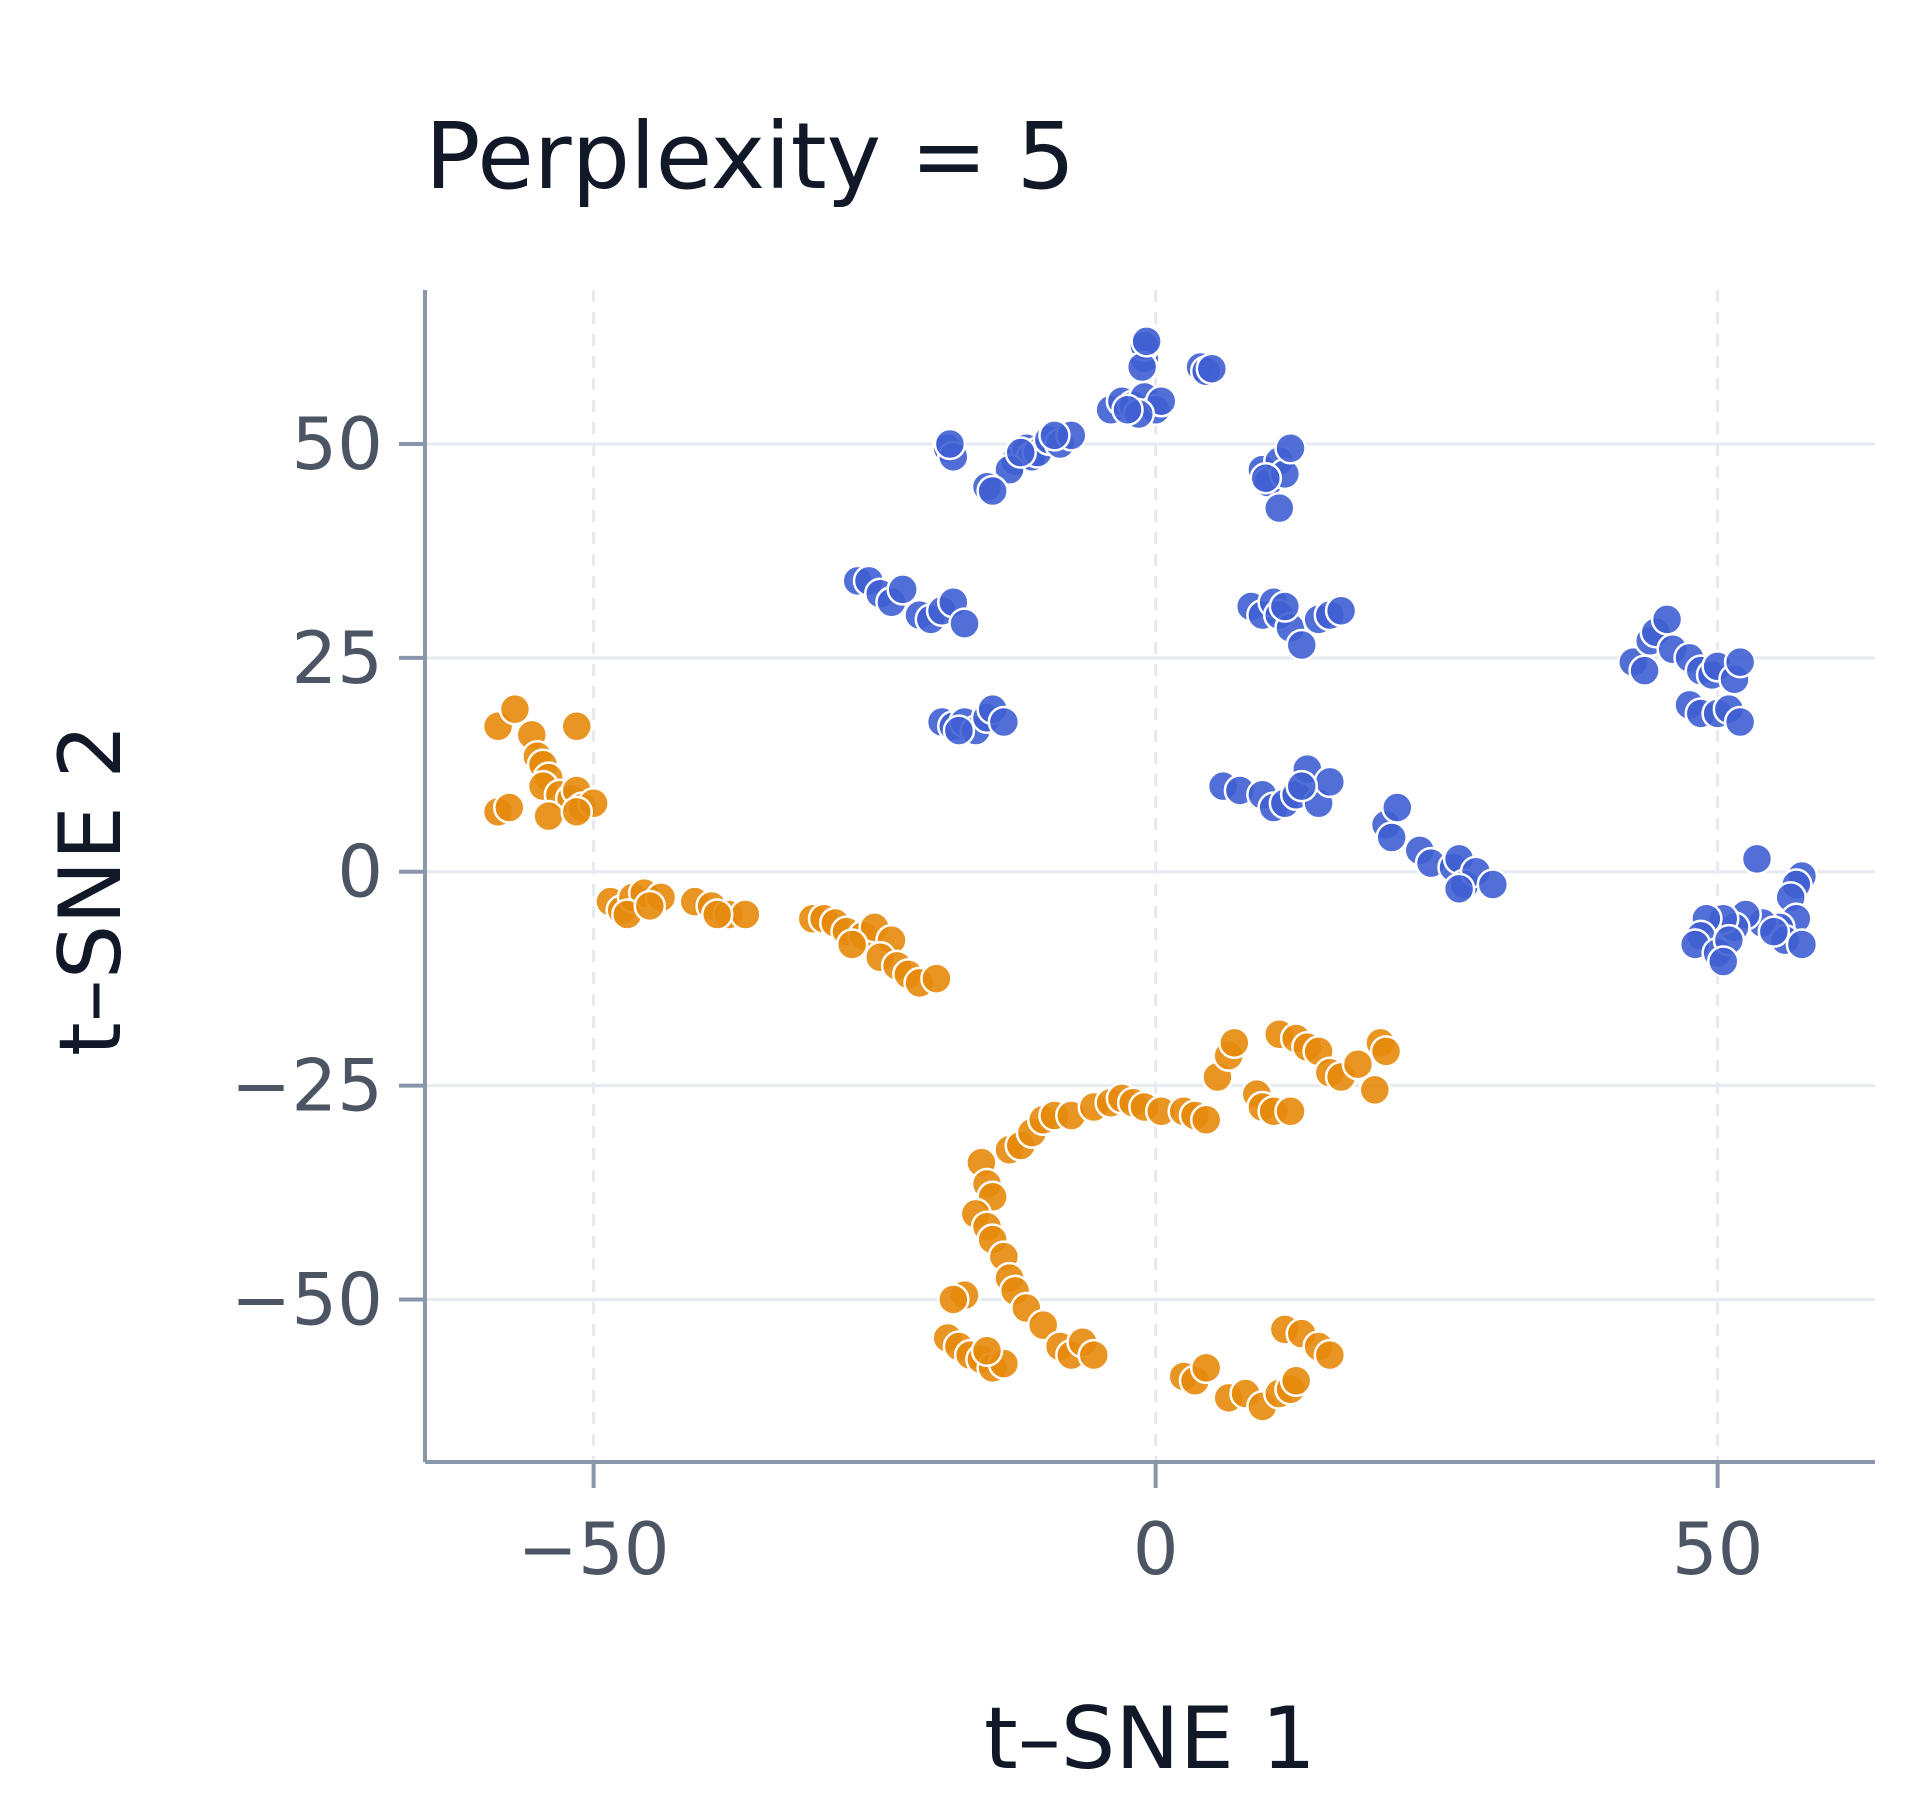  I want to click on y-tick-label: −50, so click(307, 1299).